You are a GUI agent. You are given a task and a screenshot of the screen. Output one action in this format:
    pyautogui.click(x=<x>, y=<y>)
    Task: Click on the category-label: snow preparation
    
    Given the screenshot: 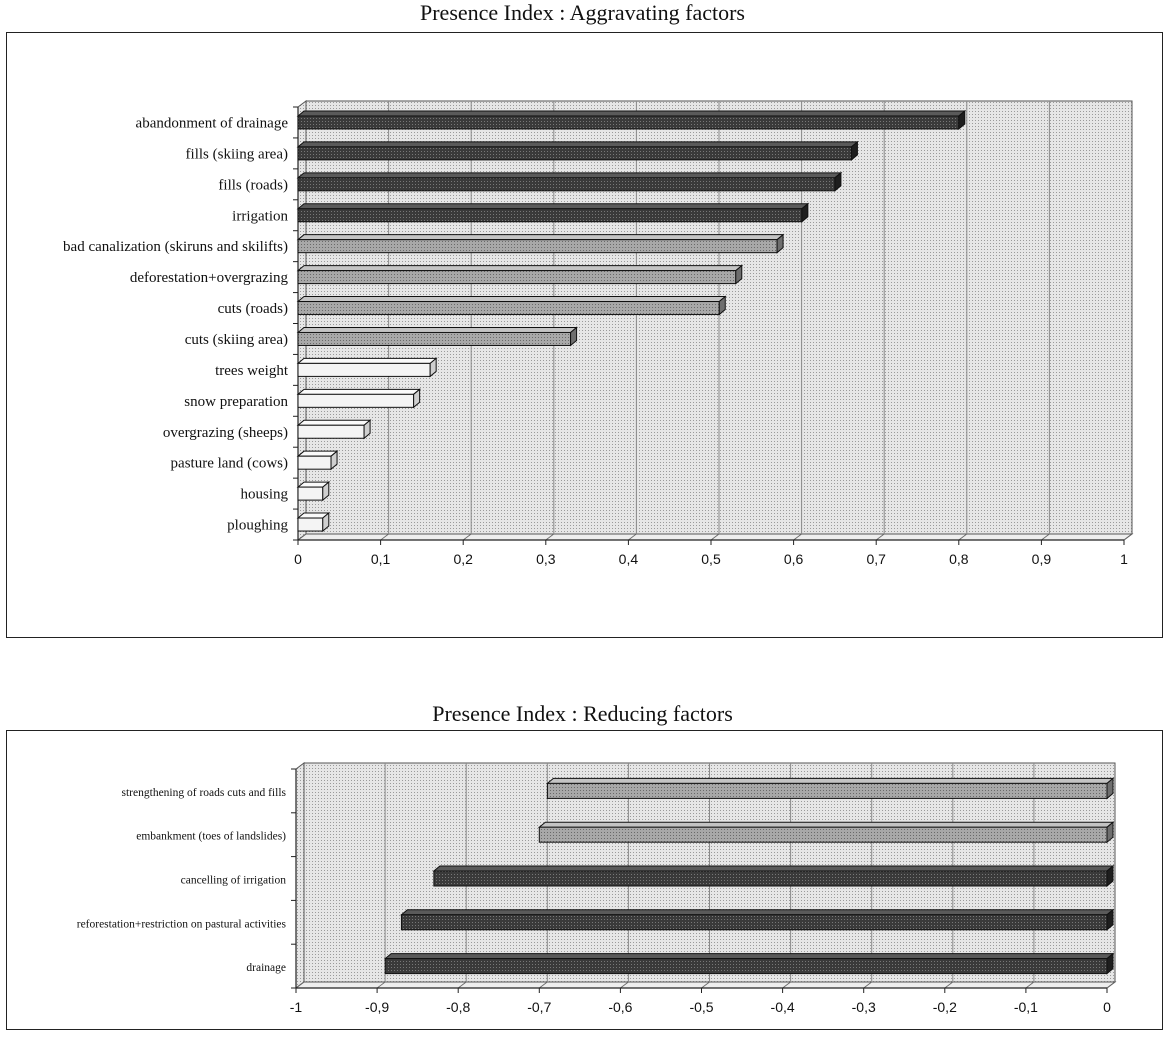 What is the action you would take?
    pyautogui.click(x=236, y=402)
    